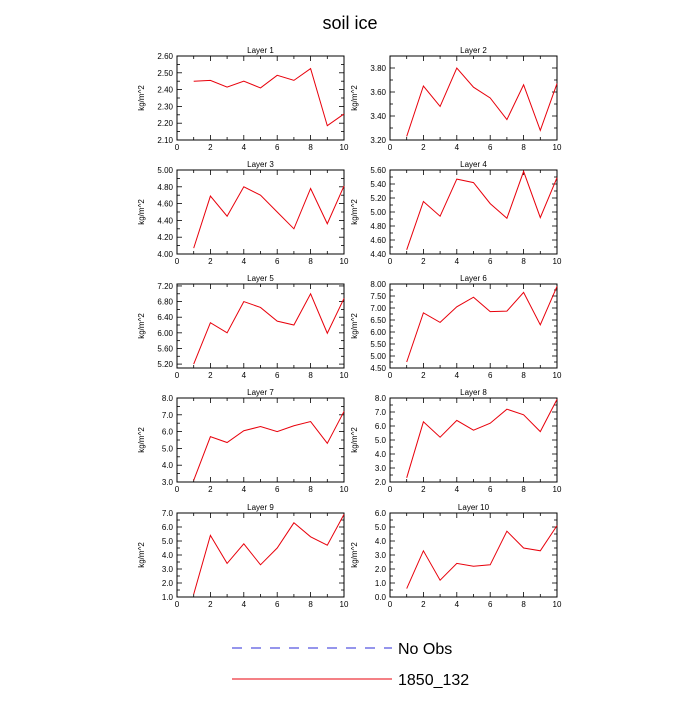  What do you see at coordinates (244, 604) in the screenshot?
I see `layer-9-xtick-label: 4` at bounding box center [244, 604].